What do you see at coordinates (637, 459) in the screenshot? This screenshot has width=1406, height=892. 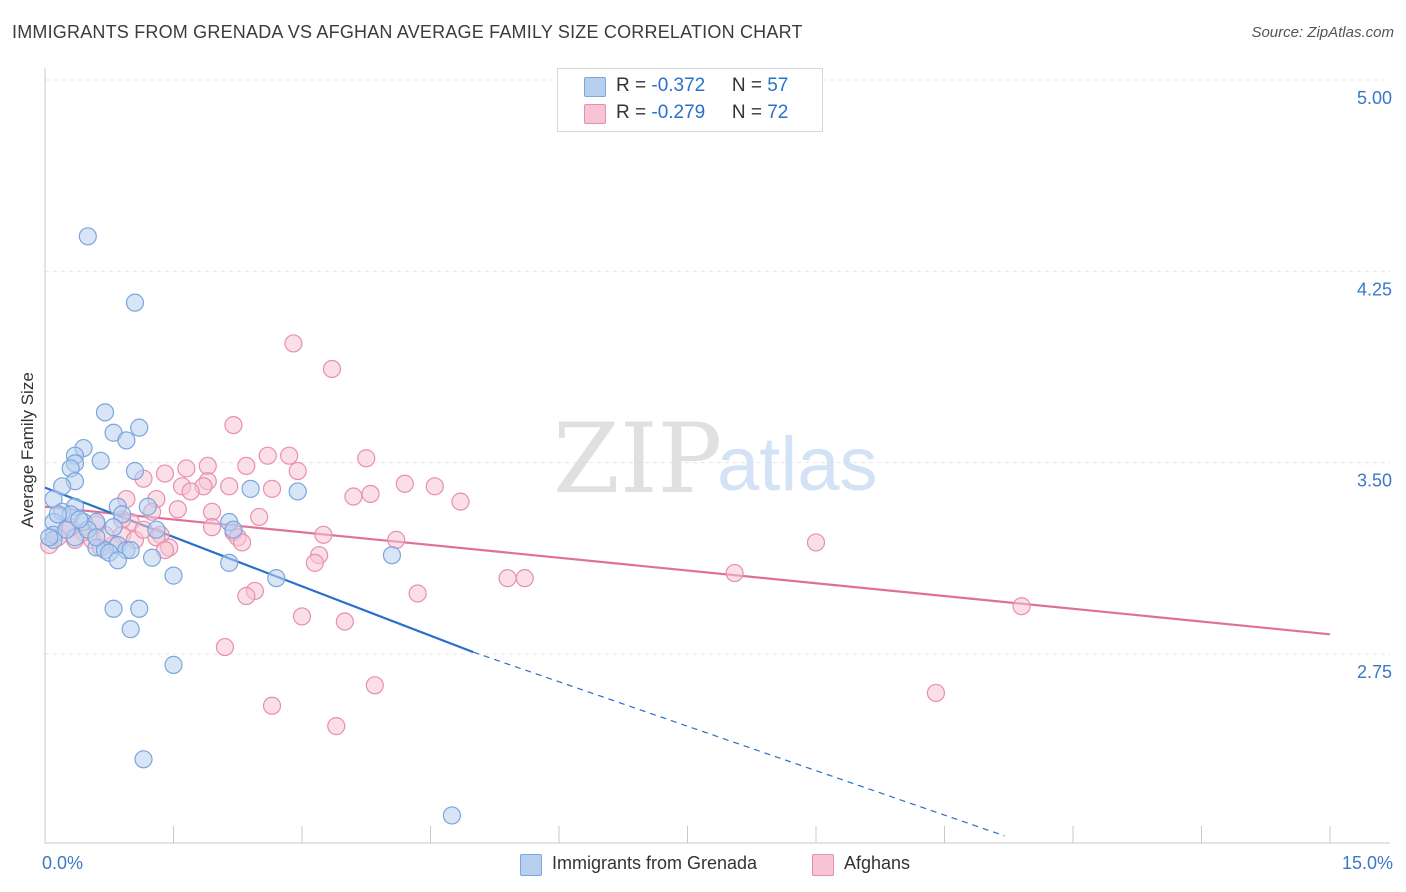 I see `watermark-zip: ZIP` at bounding box center [637, 459].